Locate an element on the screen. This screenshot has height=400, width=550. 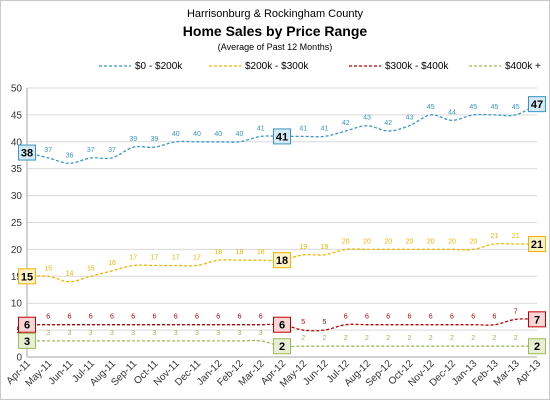
y-tick-label: 10 is located at coordinates (17, 304).